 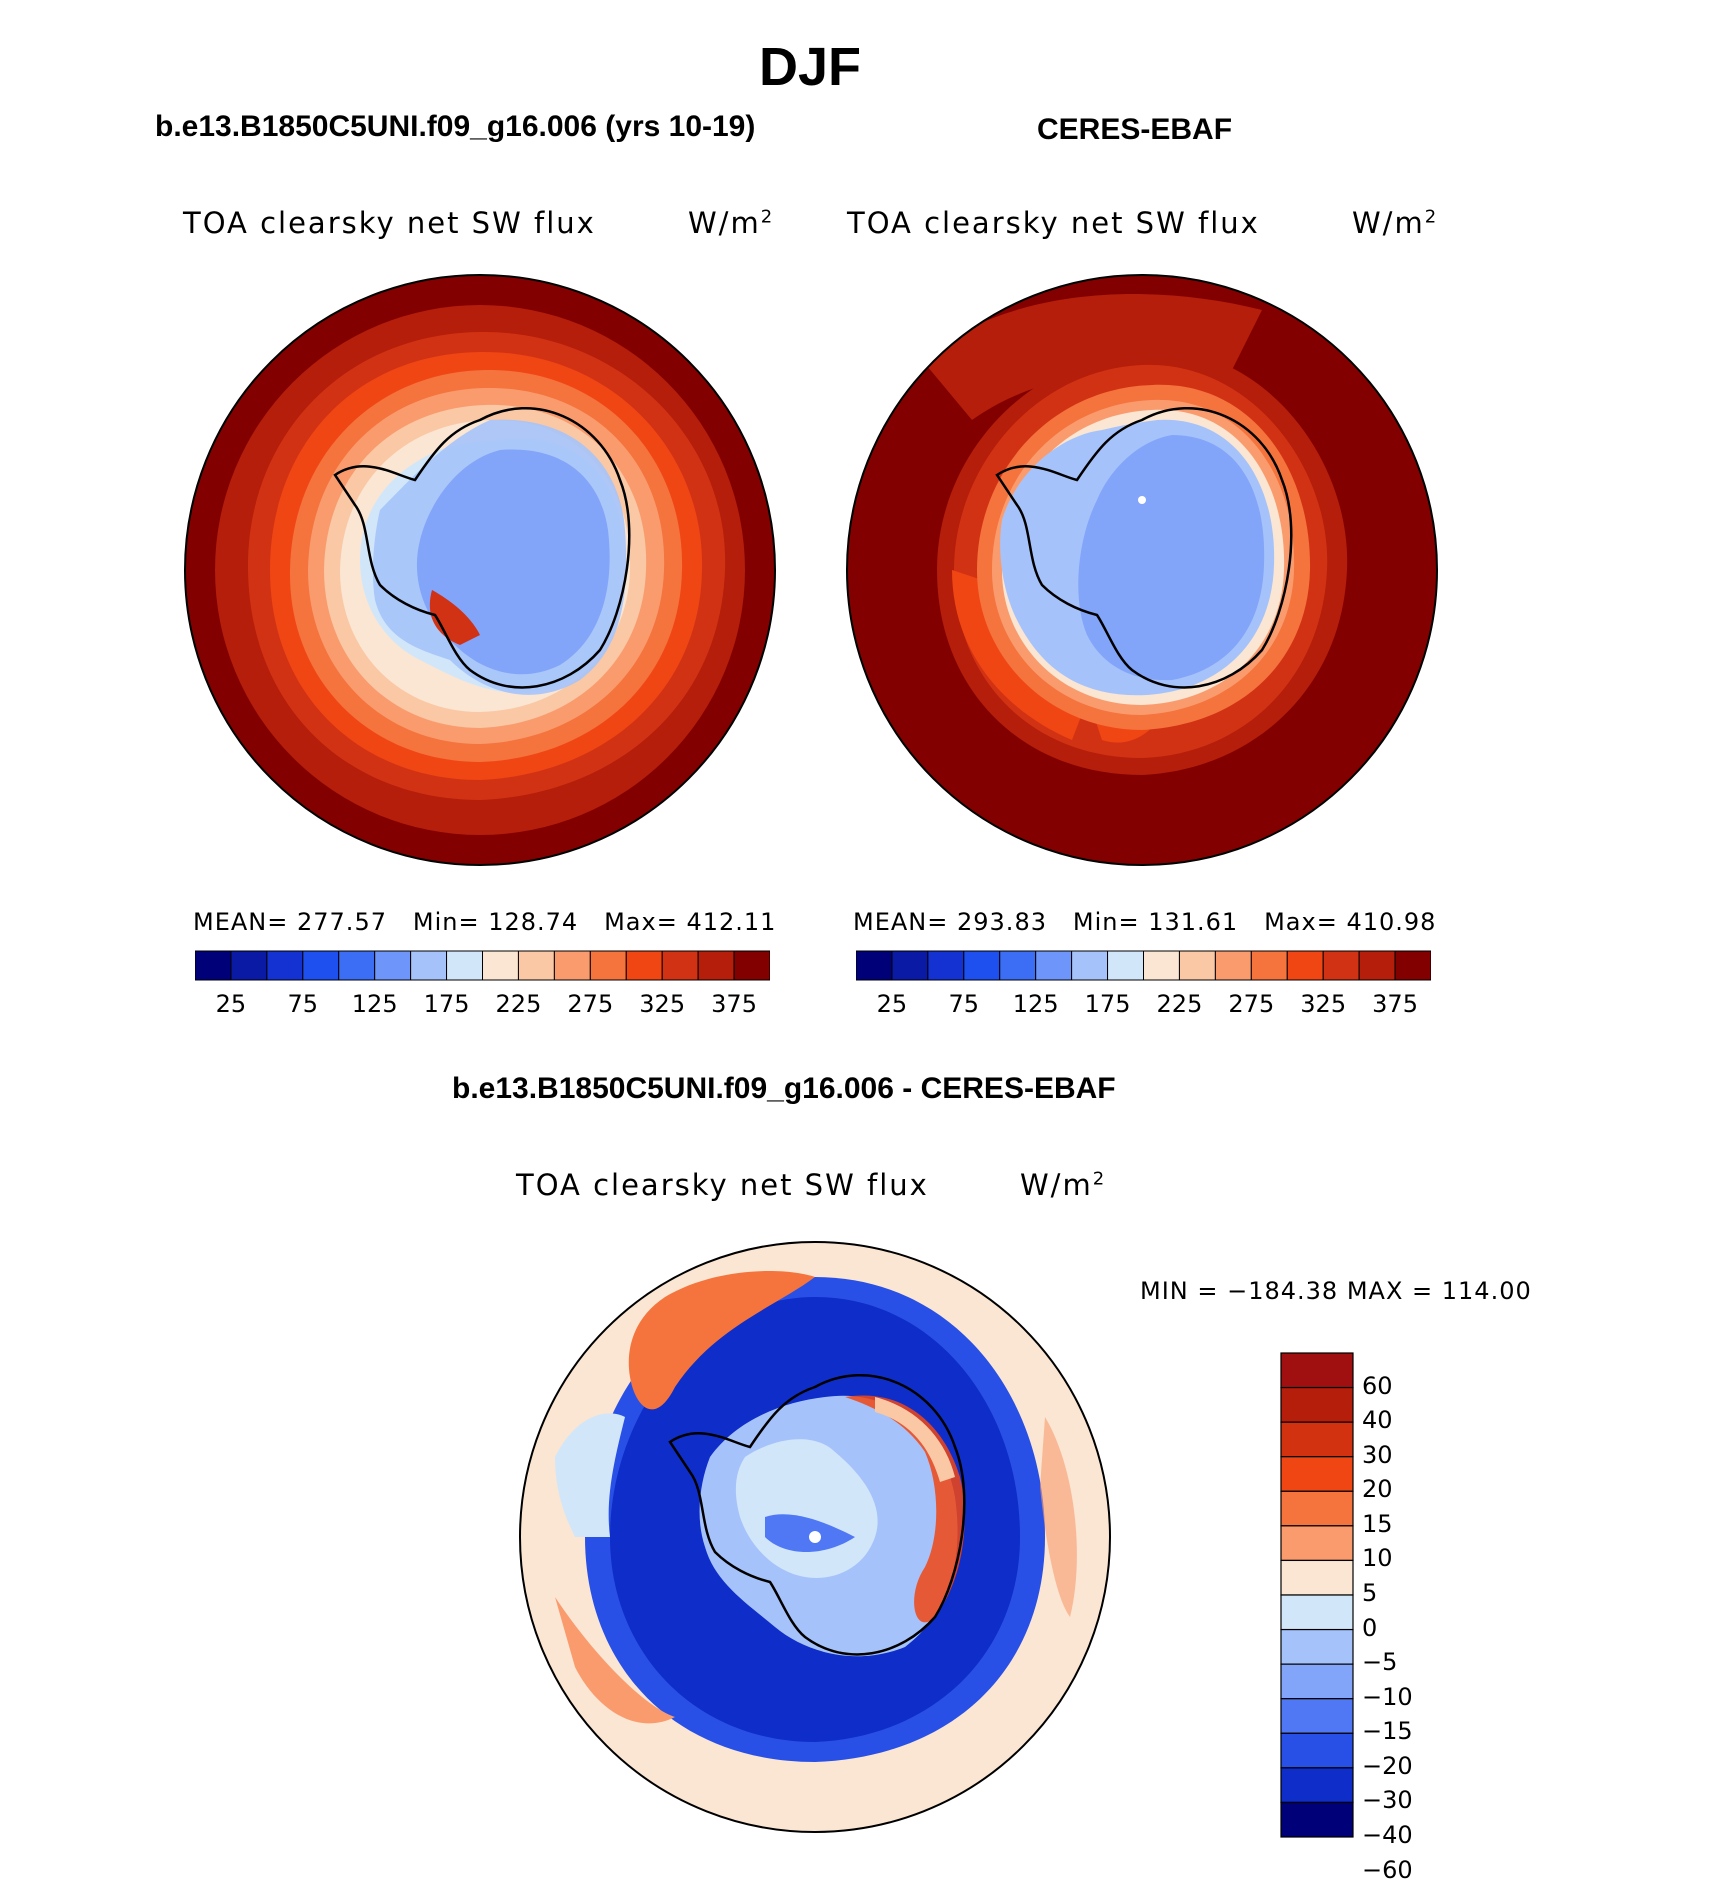 I want to click on diff-units-label: W/m2, so click(x=1063, y=1185).